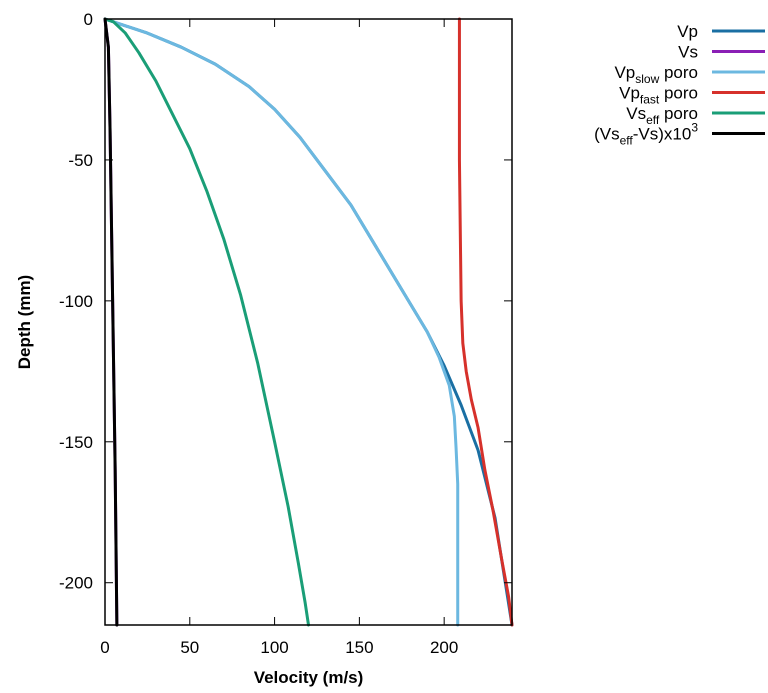 This screenshot has width=768, height=693. What do you see at coordinates (189, 647) in the screenshot?
I see `x-tick-label: 50` at bounding box center [189, 647].